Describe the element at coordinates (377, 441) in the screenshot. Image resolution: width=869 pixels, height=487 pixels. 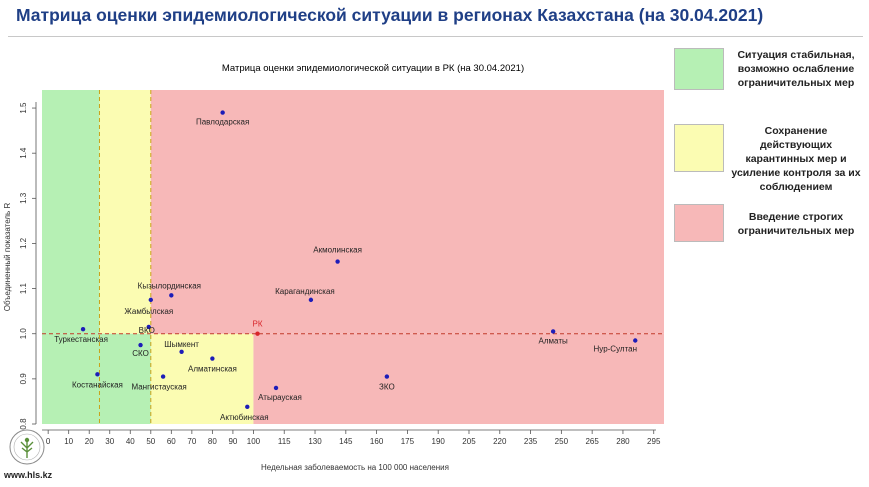
I see `x-tick-label-160: 160` at that location.